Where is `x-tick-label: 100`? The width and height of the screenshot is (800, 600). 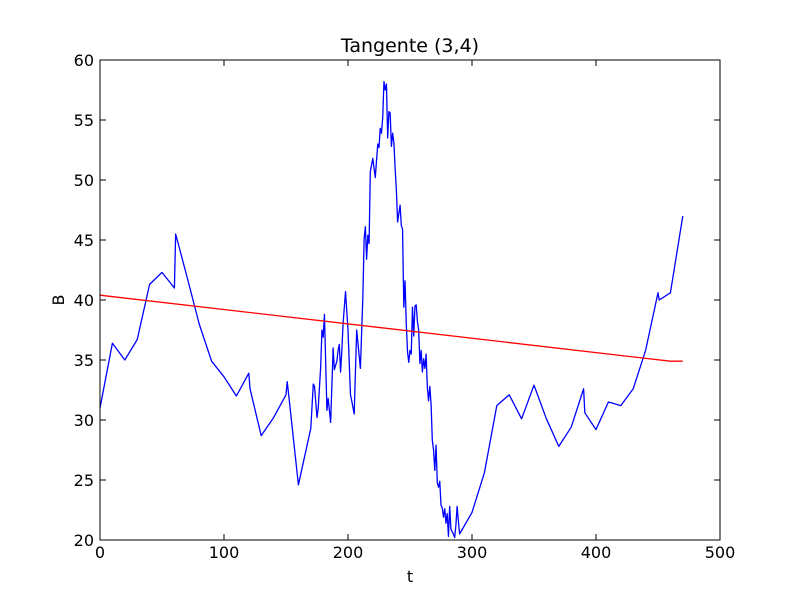 x-tick-label: 100 is located at coordinates (224, 552).